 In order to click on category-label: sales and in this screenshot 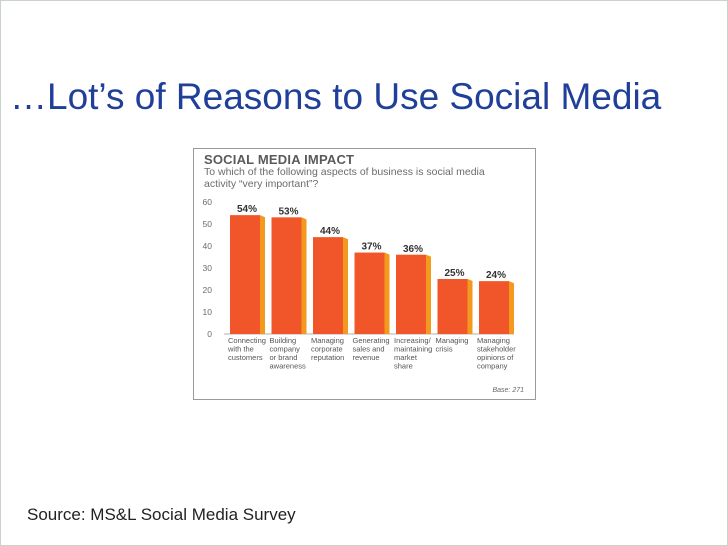, I will do `click(369, 349)`.